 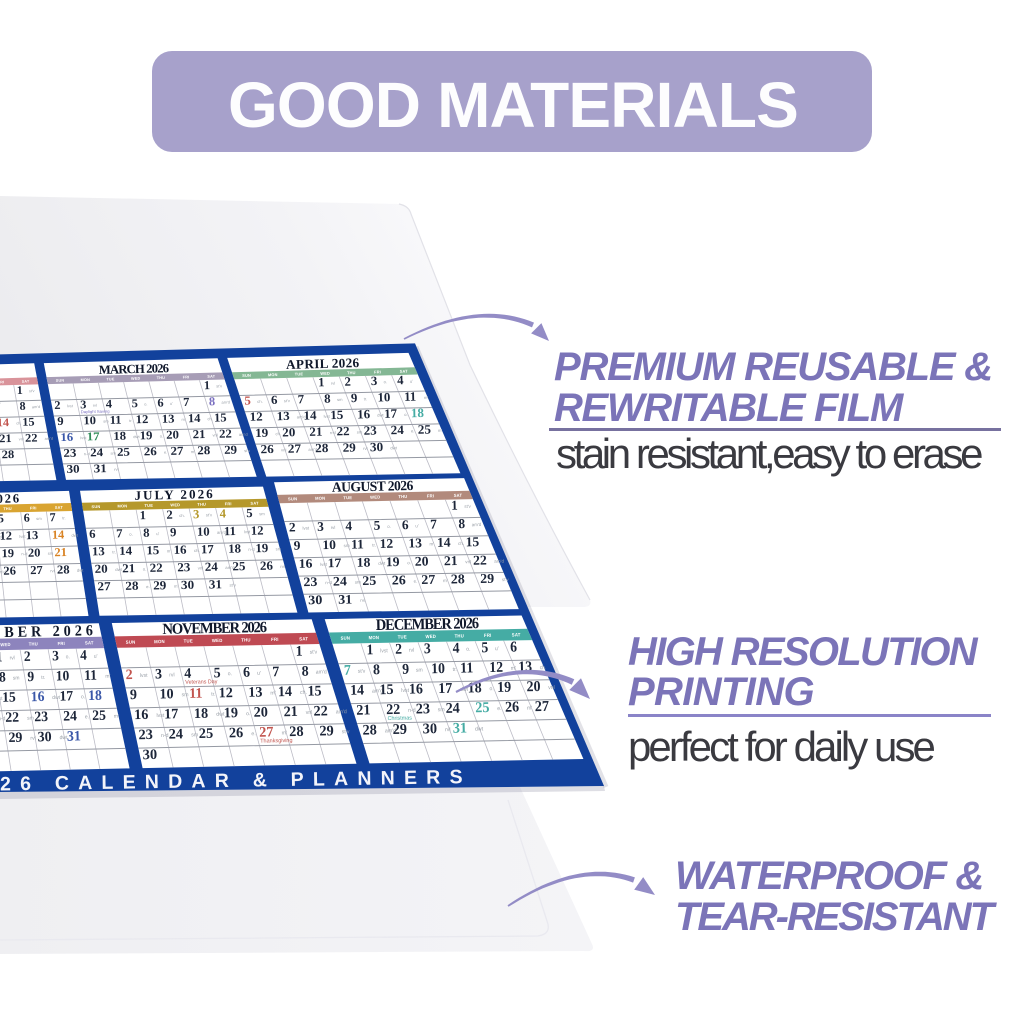 I want to click on svg-text: 17, so click(x=391, y=414).